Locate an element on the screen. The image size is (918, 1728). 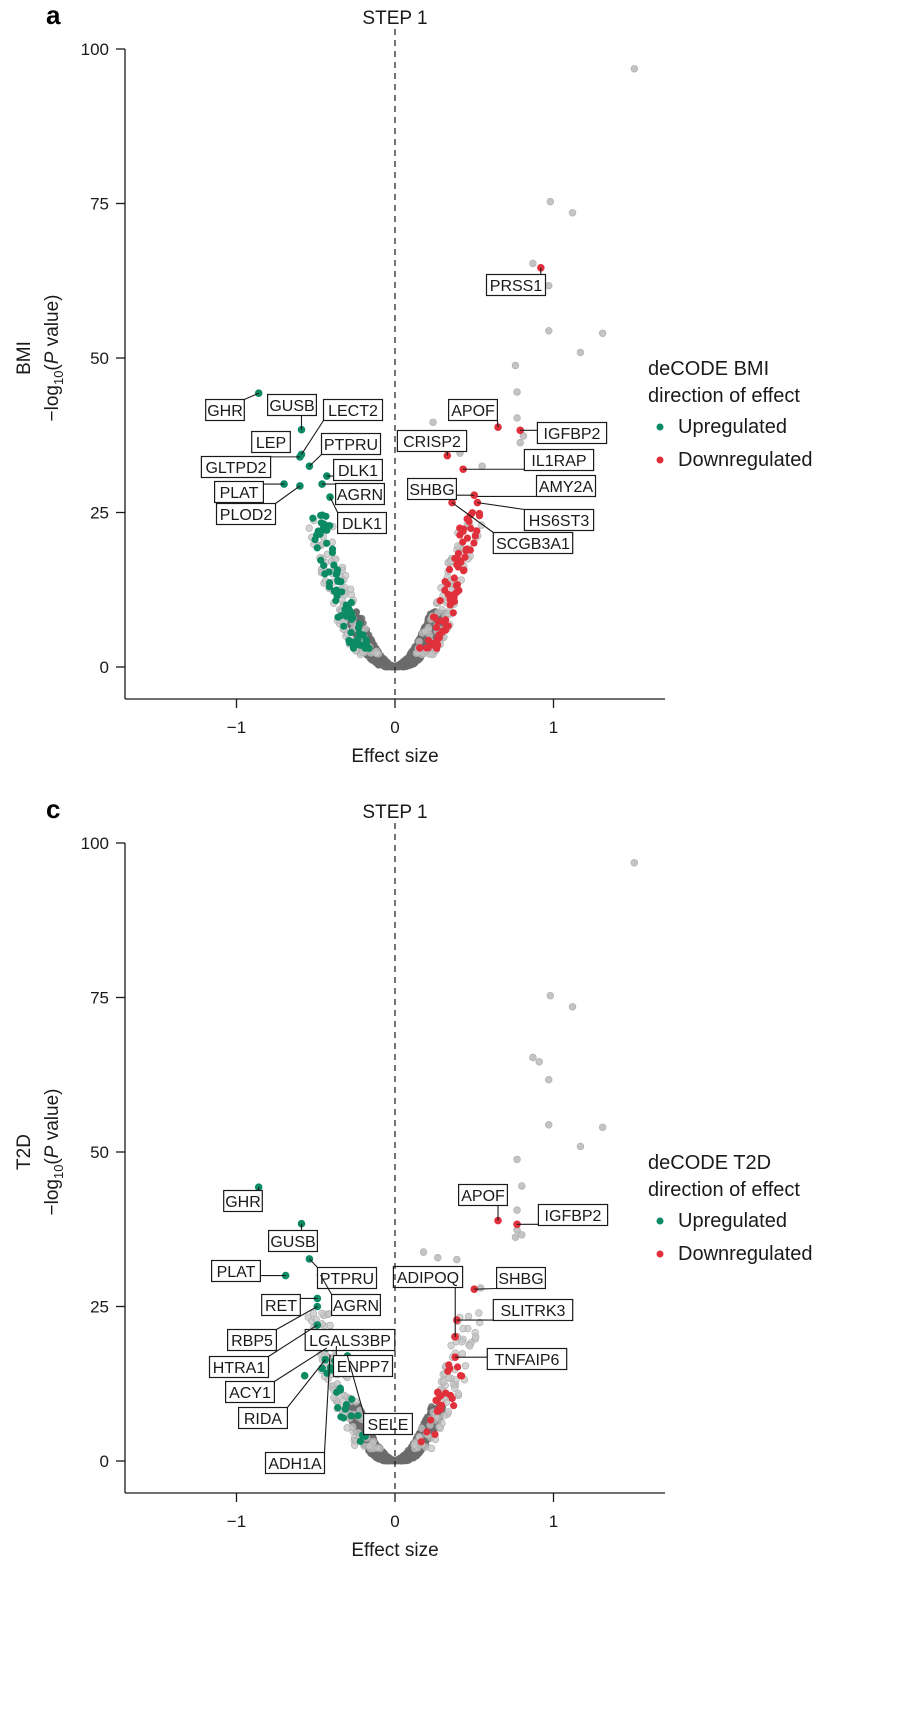
legend-up-marker is located at coordinates (660, 1221).